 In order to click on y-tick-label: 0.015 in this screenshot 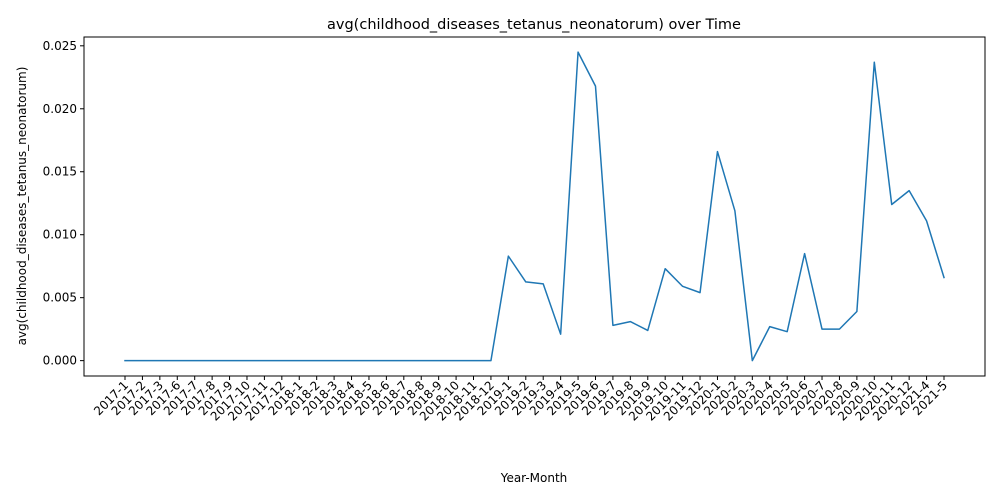, I will do `click(60, 172)`.